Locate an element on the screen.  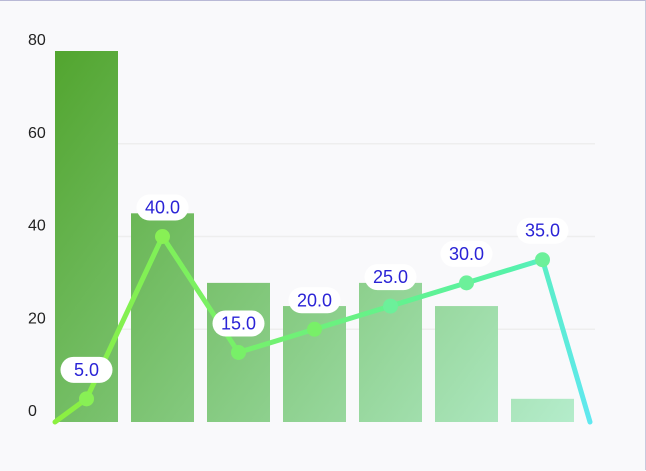
data-label: 5.0 is located at coordinates (86, 370).